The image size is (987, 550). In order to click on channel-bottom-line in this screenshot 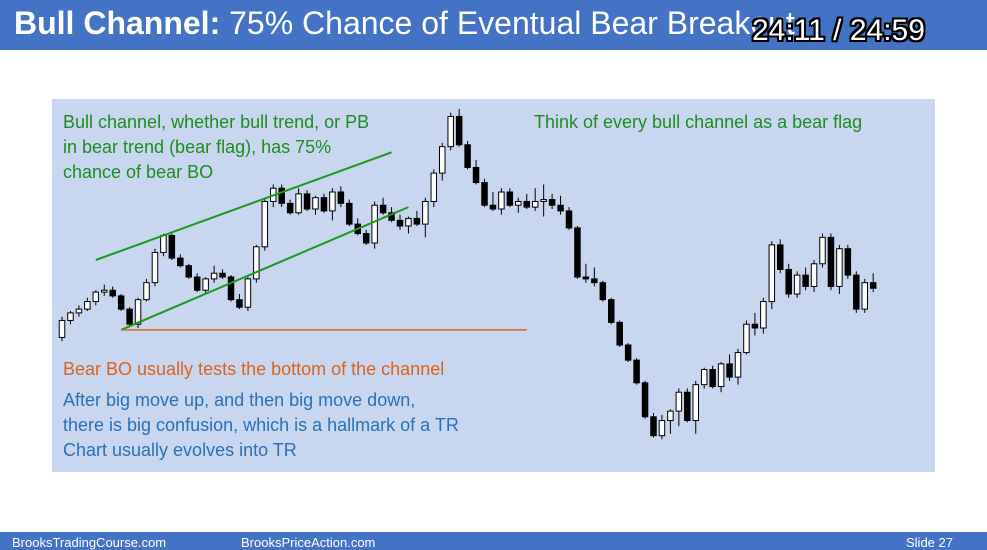, I will do `click(264, 268)`.